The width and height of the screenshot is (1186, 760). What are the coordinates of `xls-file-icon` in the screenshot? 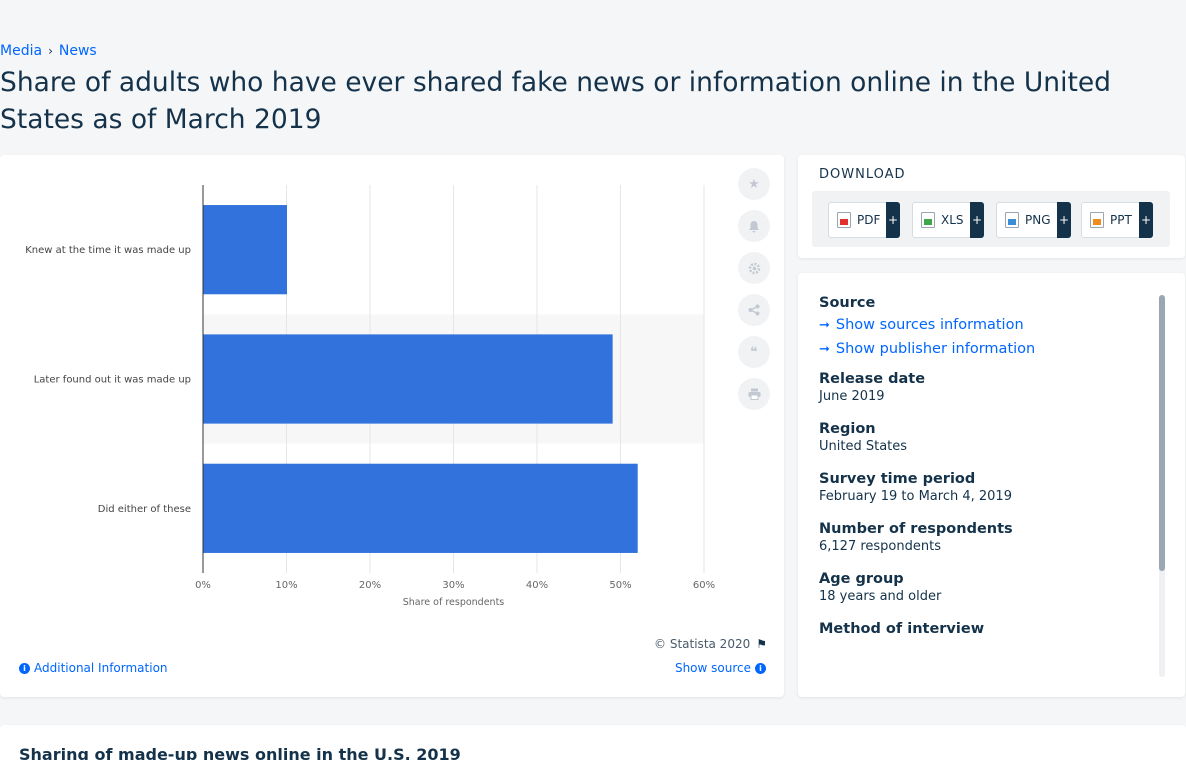 It's located at (928, 220).